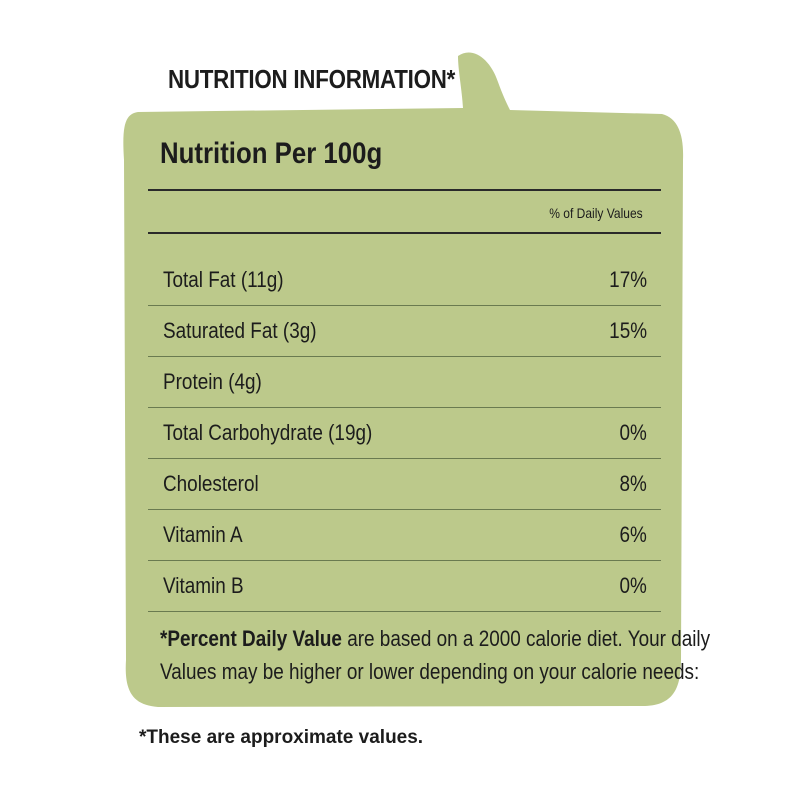 Image resolution: width=800 pixels, height=800 pixels. I want to click on nutrient-label: Vitamin A, so click(203, 534).